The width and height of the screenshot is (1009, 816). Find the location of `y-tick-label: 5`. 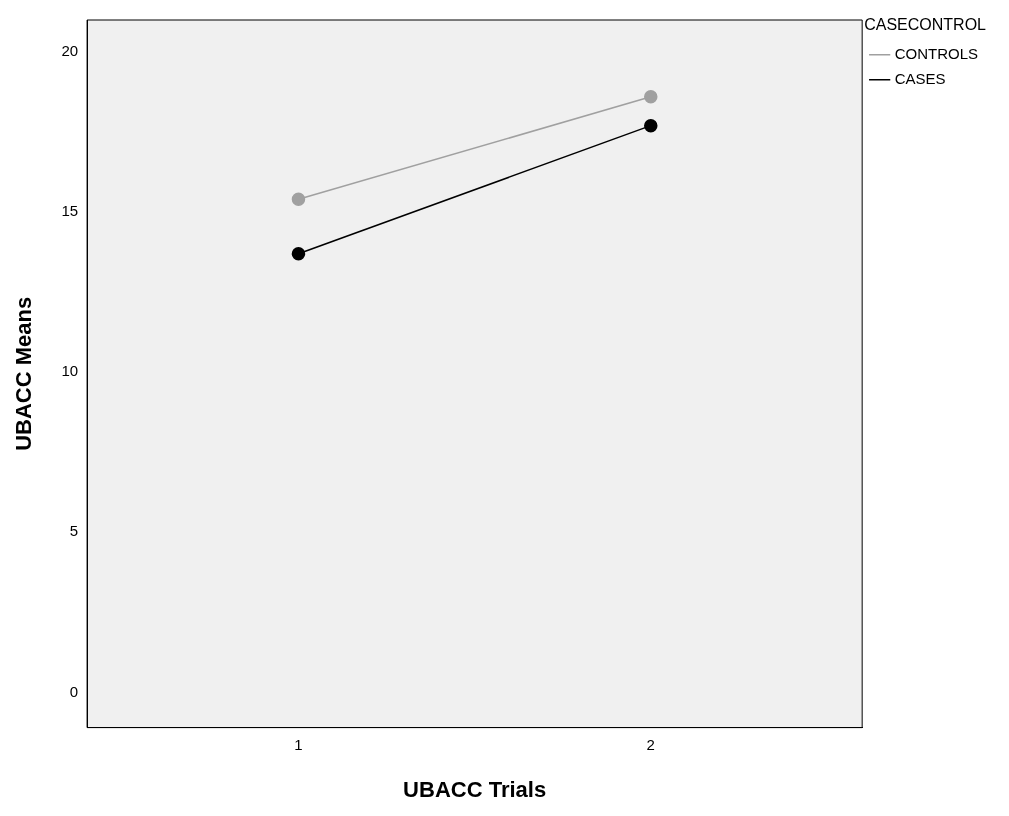

y-tick-label: 5 is located at coordinates (74, 531).